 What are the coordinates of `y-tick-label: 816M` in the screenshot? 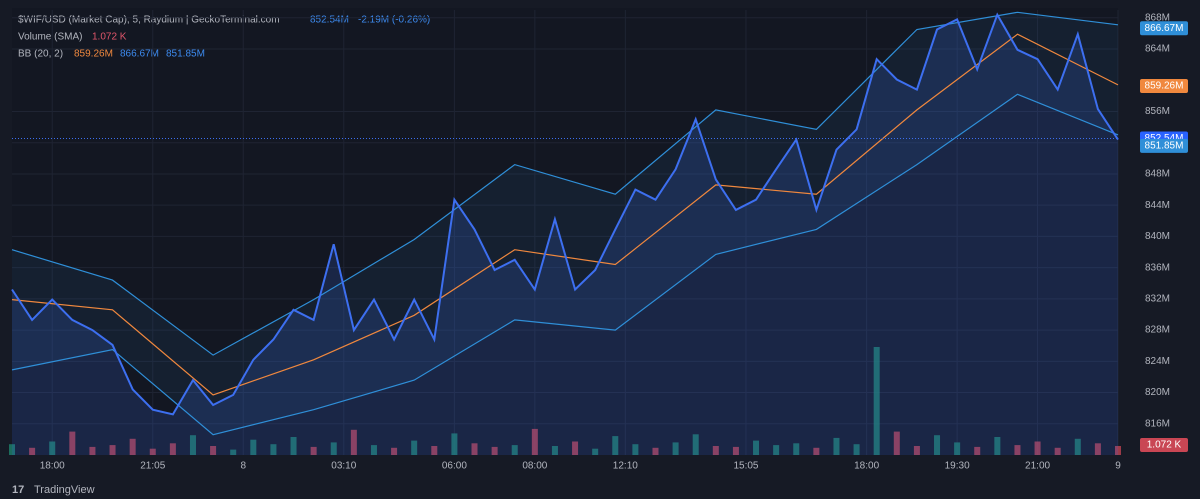 It's located at (1157, 423).